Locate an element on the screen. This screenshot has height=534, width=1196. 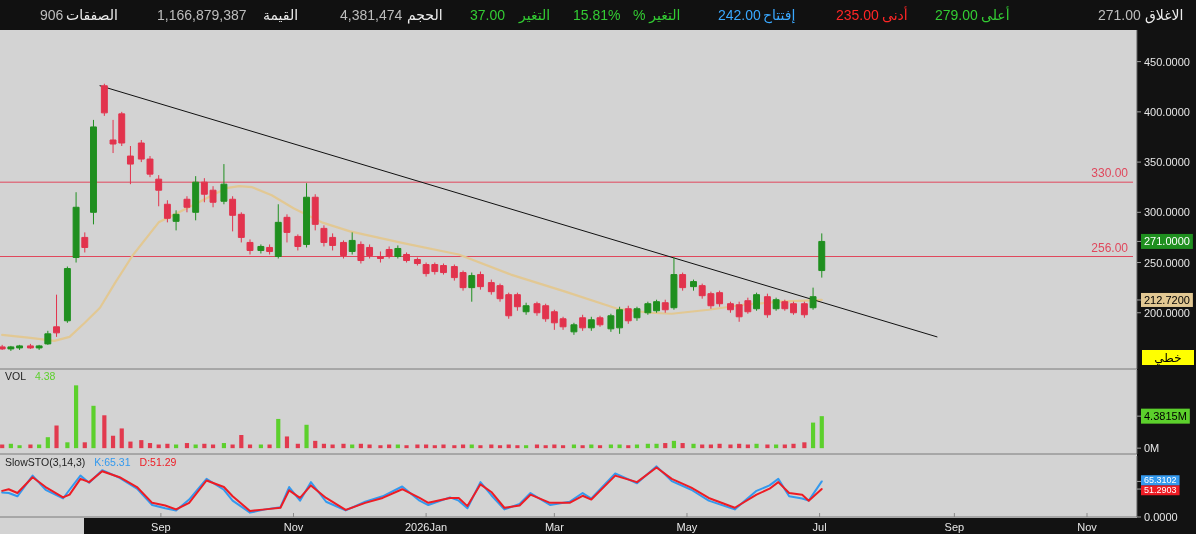
text: 1,166,879,387 is located at coordinates (202, 15).